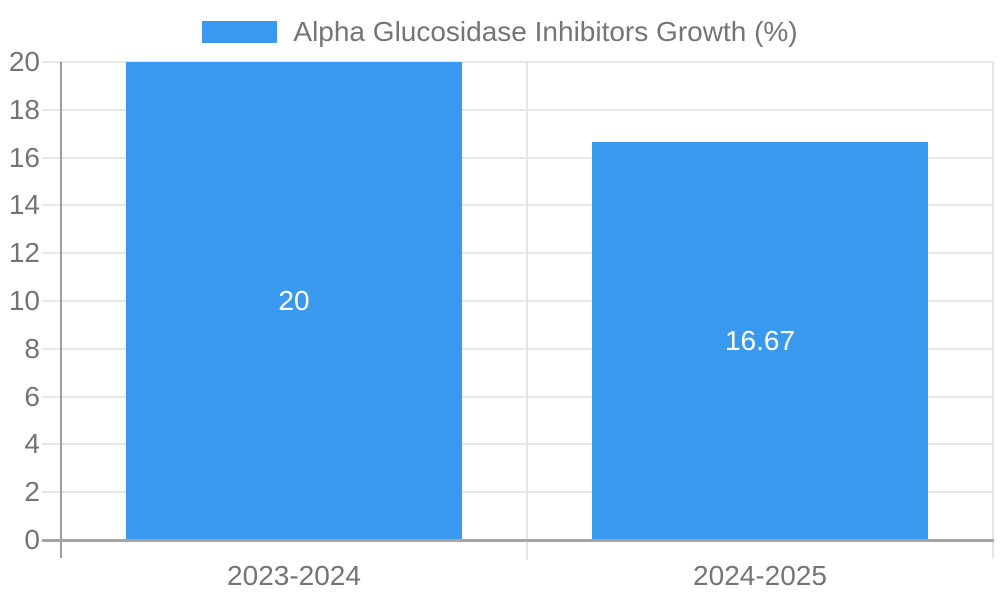 The image size is (1000, 600). What do you see at coordinates (32, 396) in the screenshot?
I see `y-axis-tick-label: 6` at bounding box center [32, 396].